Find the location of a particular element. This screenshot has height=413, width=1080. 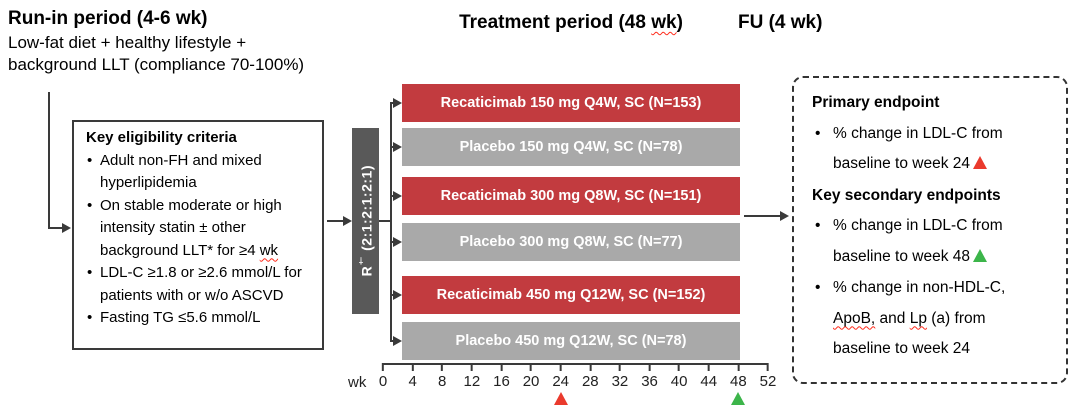

follow-up-title: FU (4 wk) is located at coordinates (780, 22).